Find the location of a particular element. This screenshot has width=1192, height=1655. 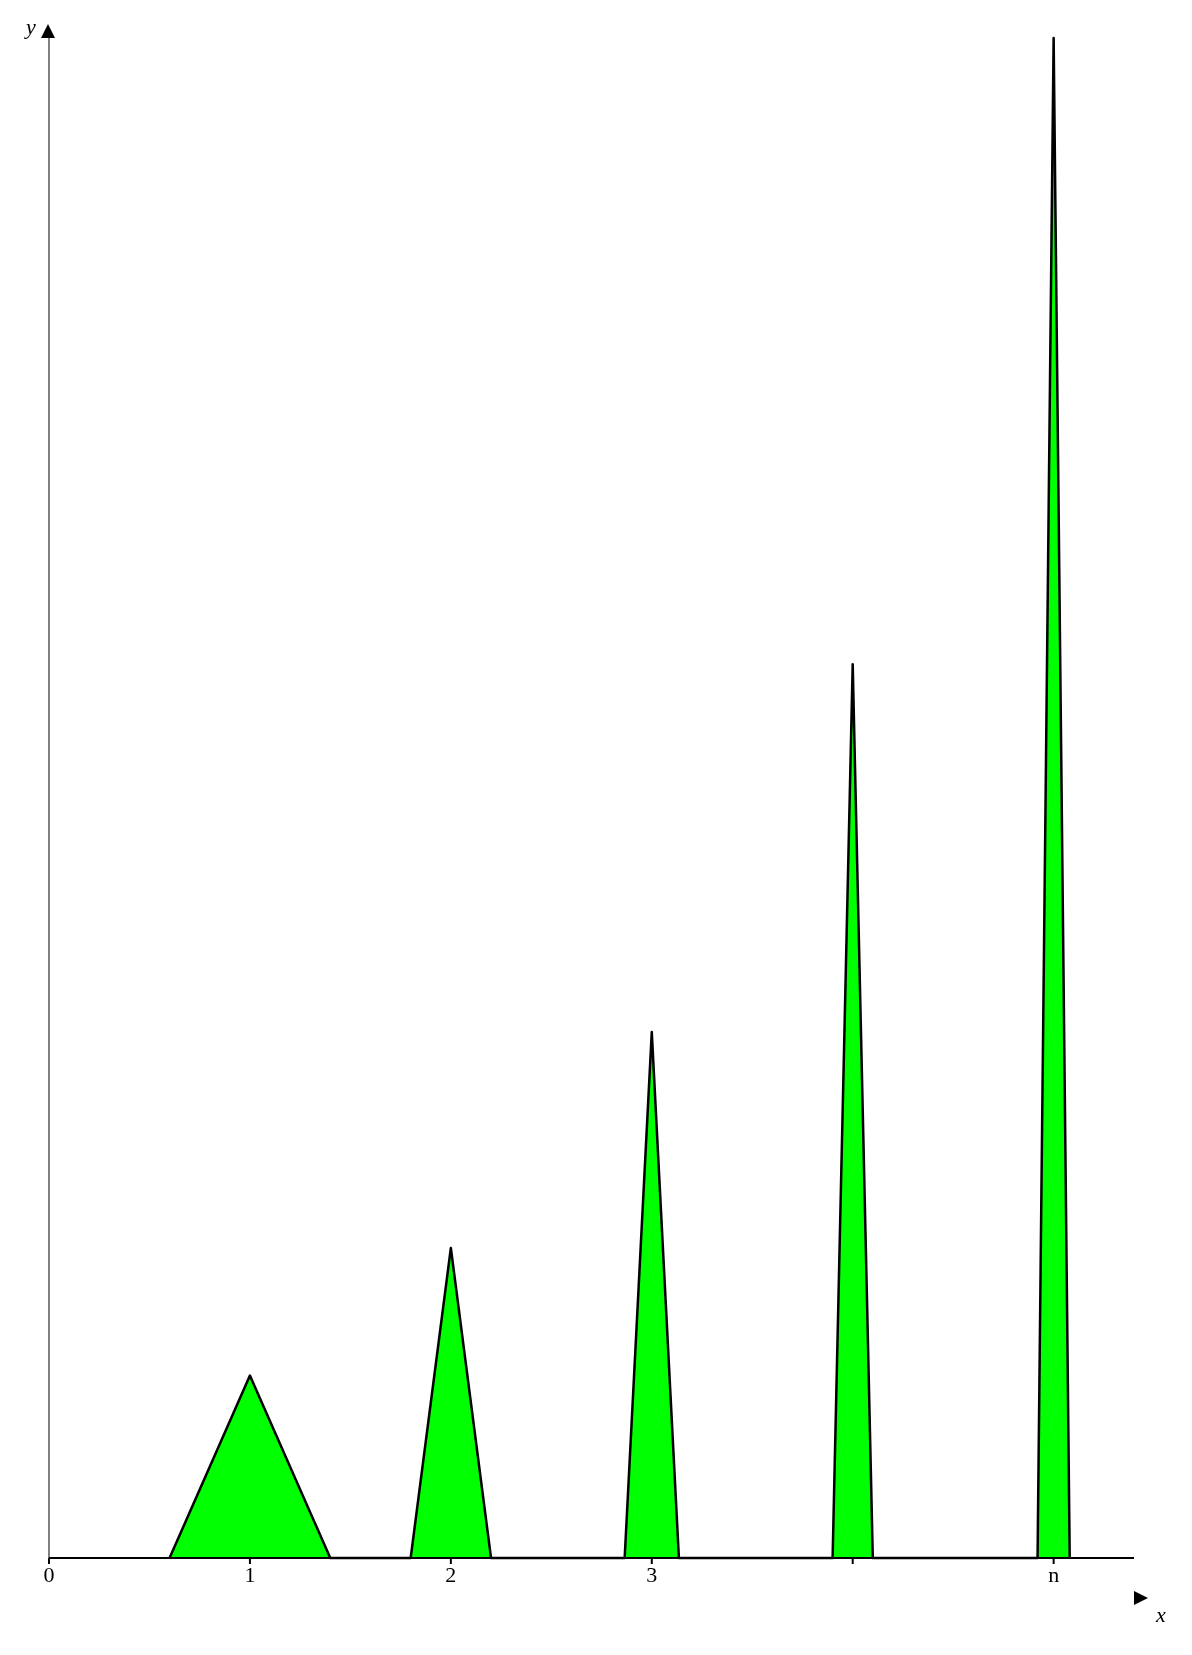

y-axis-title: y is located at coordinates (31, 27).